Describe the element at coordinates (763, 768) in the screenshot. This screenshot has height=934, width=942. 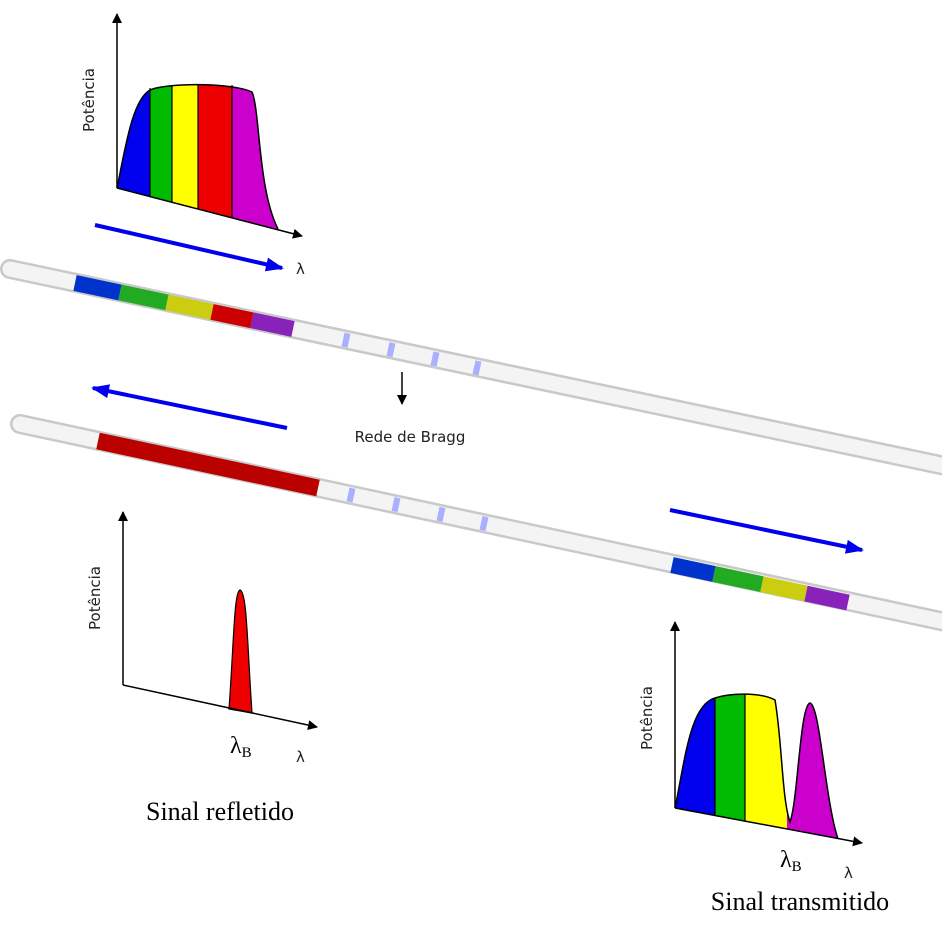
I see `plot-transmitted: Potência λB λ Sinal transmitido` at that location.